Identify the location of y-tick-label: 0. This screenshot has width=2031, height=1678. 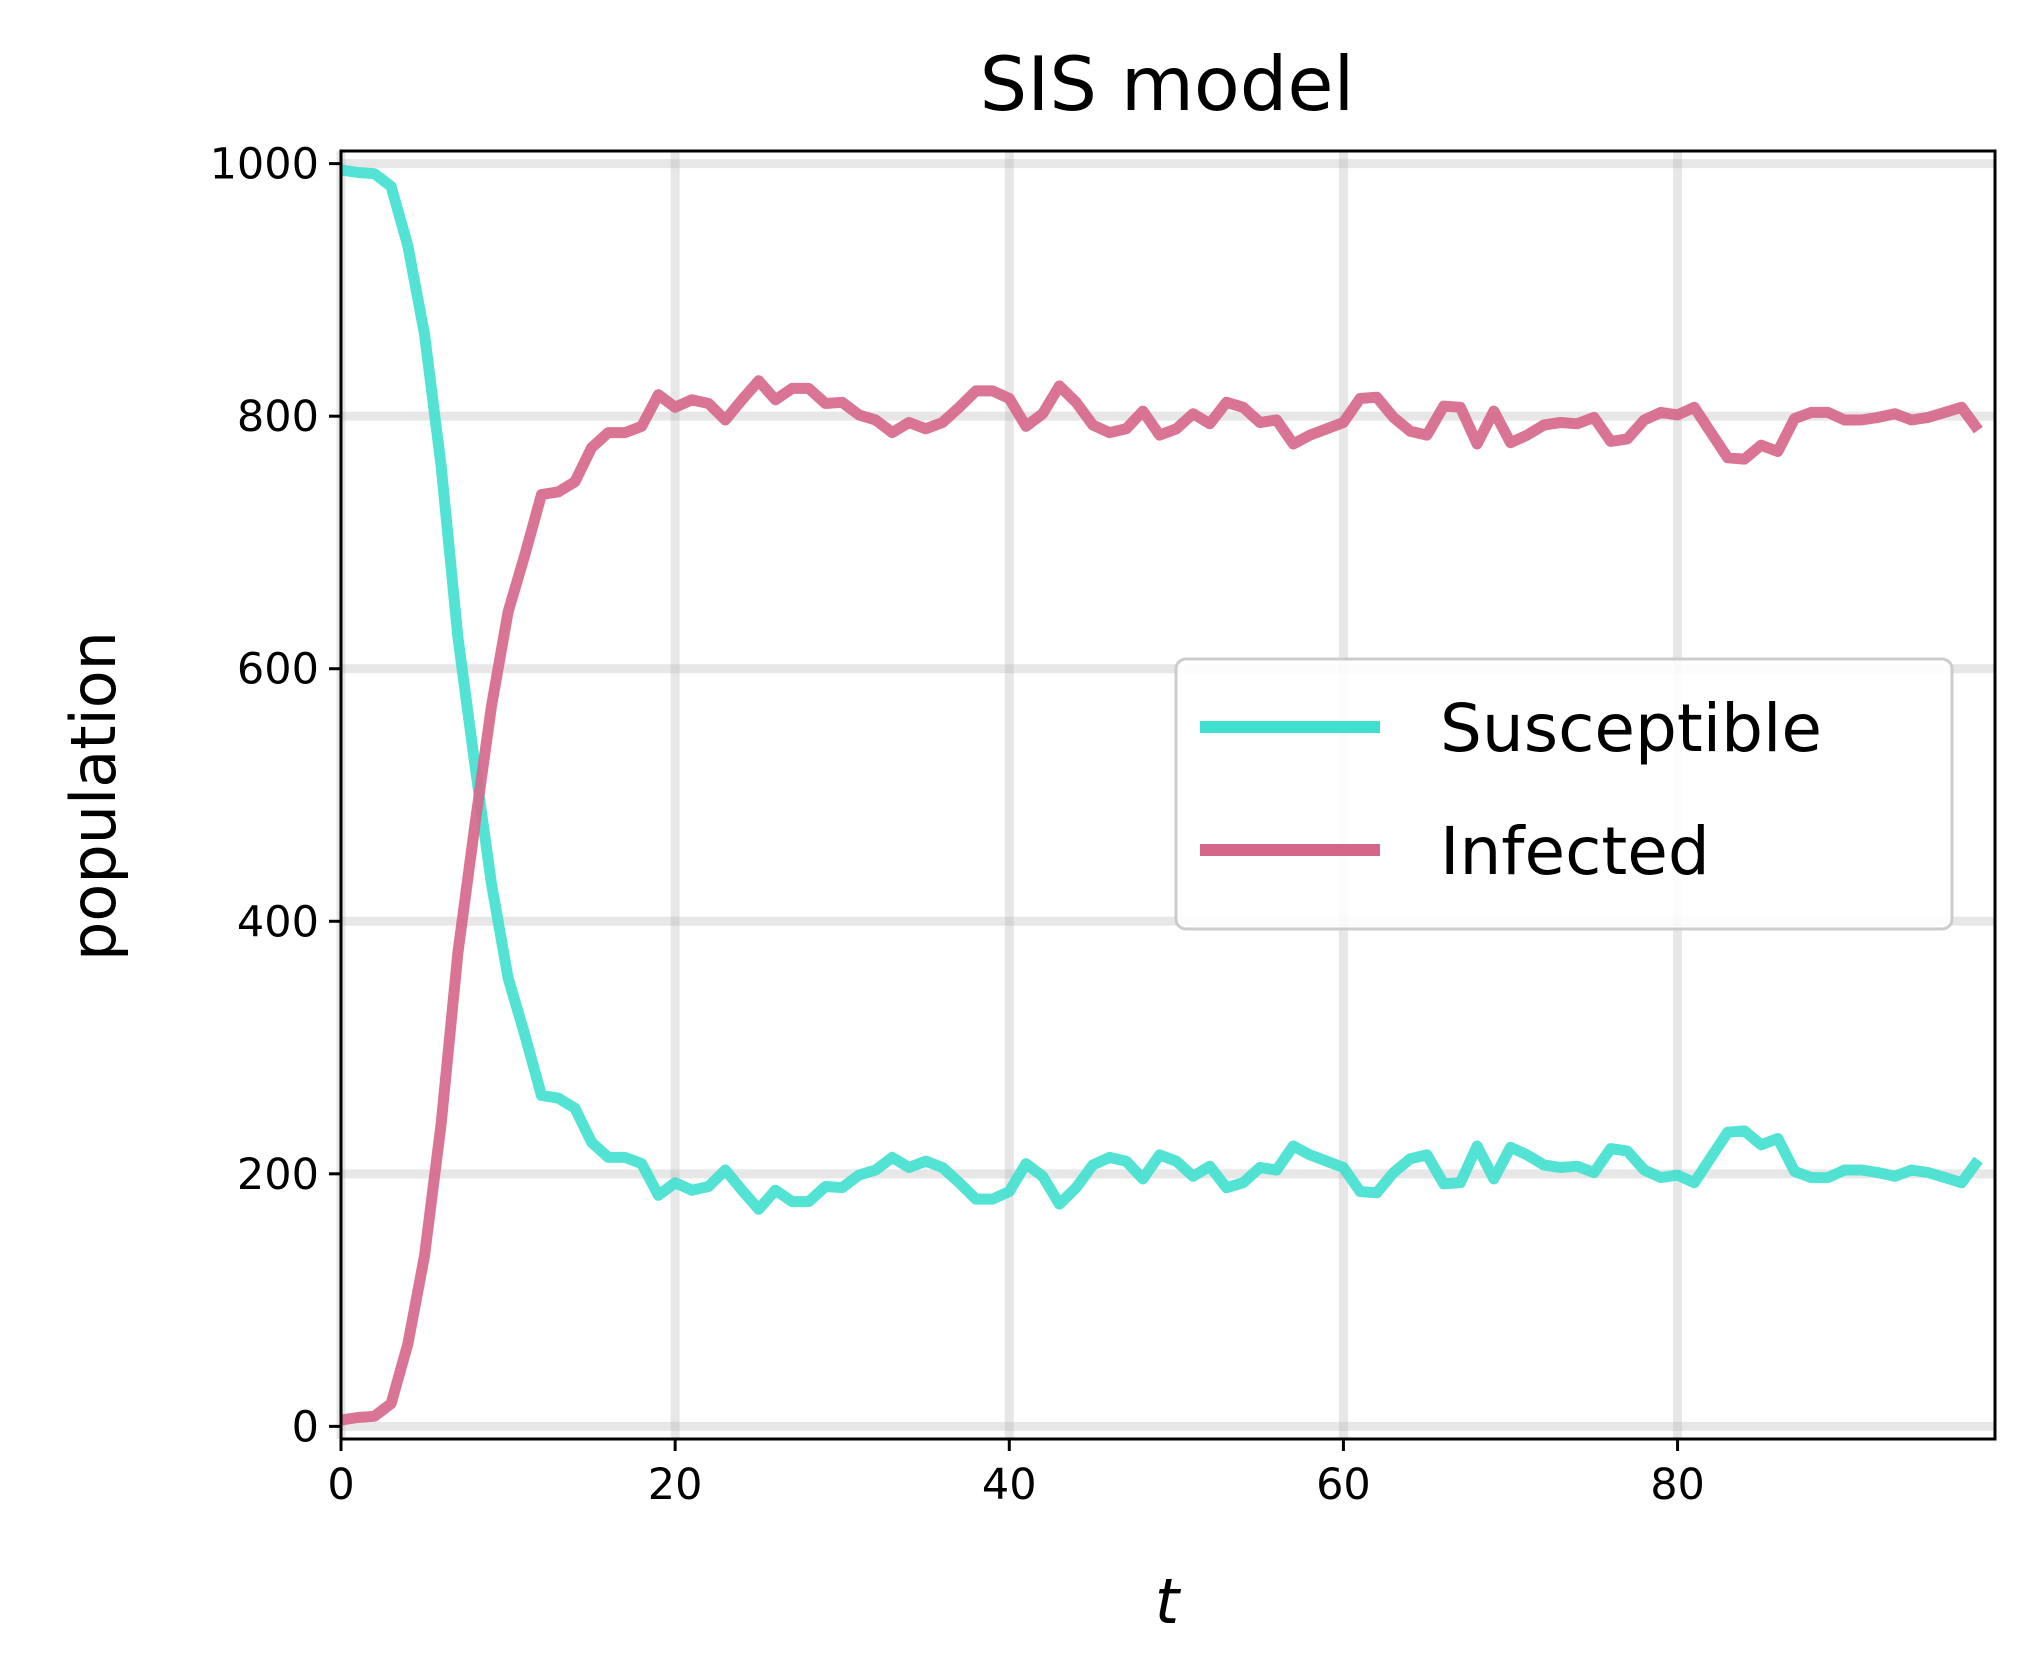
(305, 1427).